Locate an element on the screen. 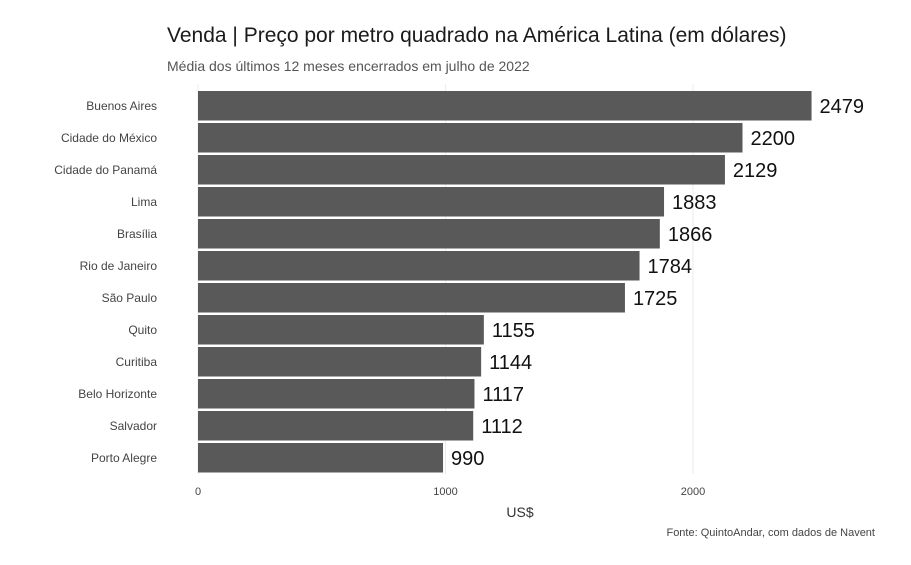  data-label: 1117 is located at coordinates (503, 395).